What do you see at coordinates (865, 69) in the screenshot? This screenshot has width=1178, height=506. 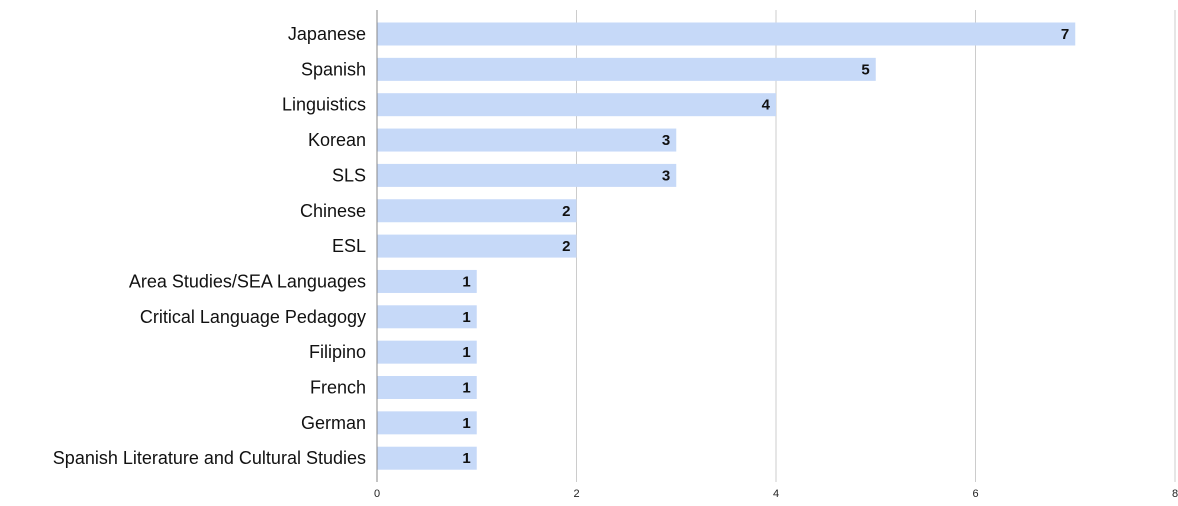 I see `value-label: 5` at bounding box center [865, 69].